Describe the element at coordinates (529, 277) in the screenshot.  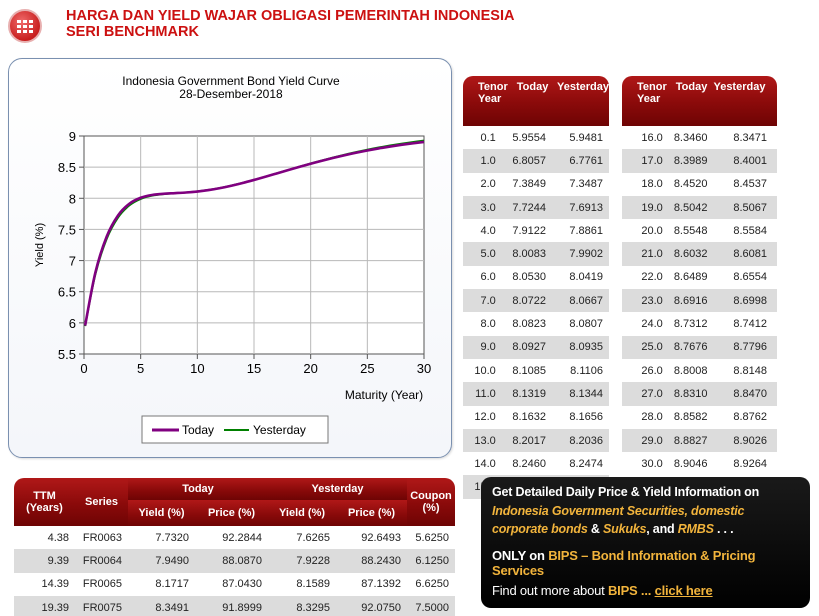
I see `table-cell: 8.0530` at that location.